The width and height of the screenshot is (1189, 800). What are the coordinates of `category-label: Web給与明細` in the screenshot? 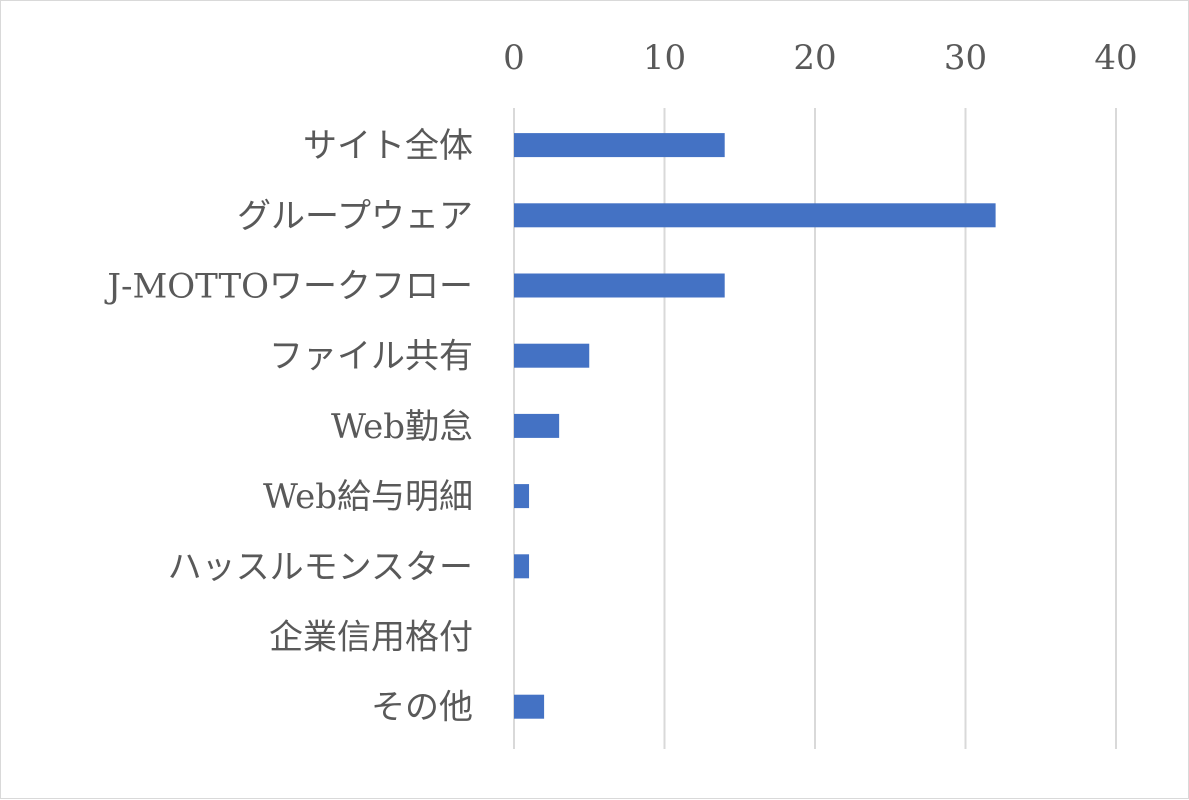 It's located at (368, 497).